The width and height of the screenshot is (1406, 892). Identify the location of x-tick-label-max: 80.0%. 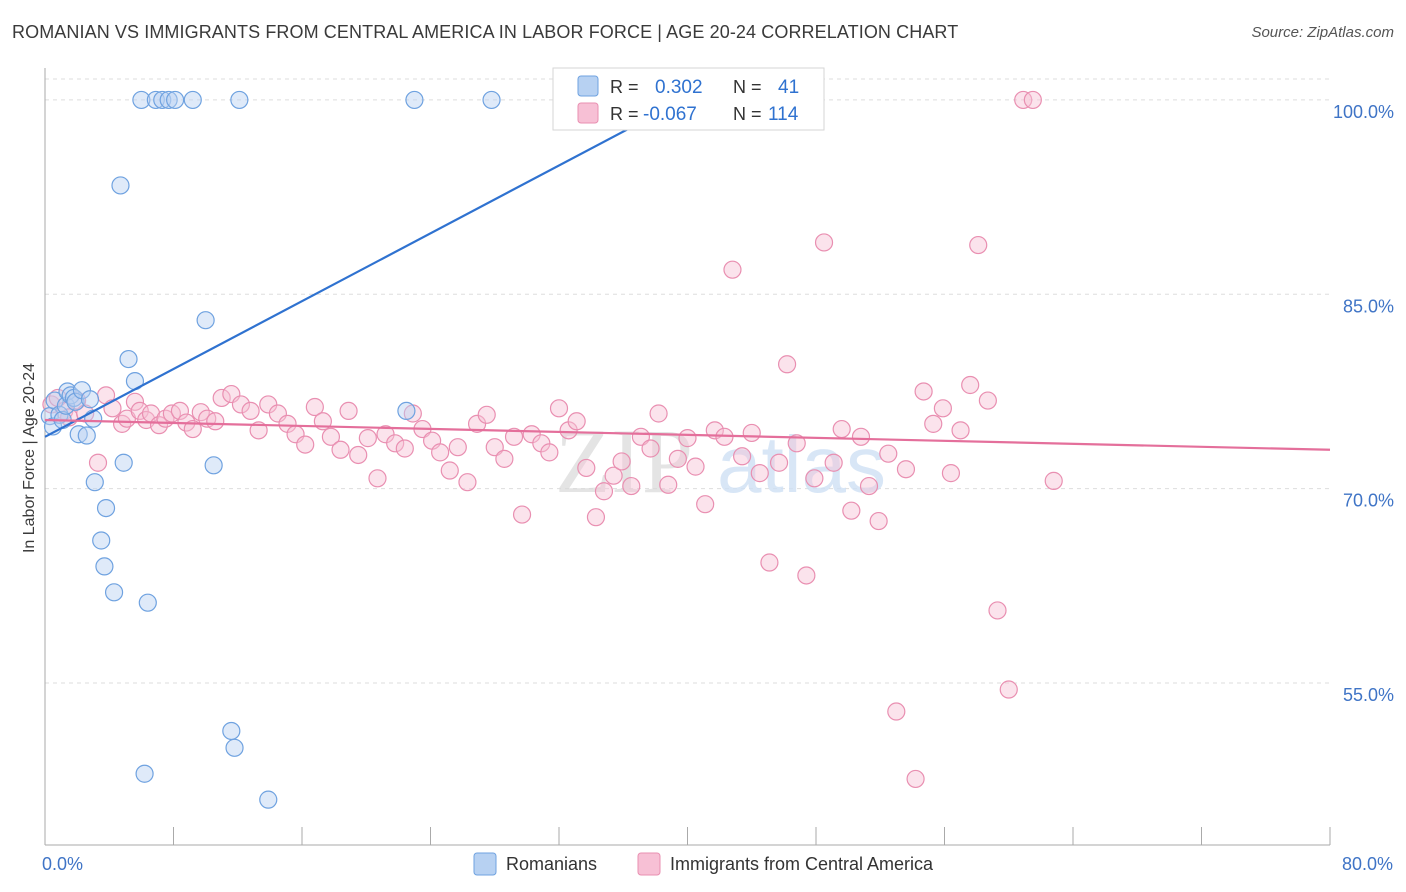
(1367, 864).